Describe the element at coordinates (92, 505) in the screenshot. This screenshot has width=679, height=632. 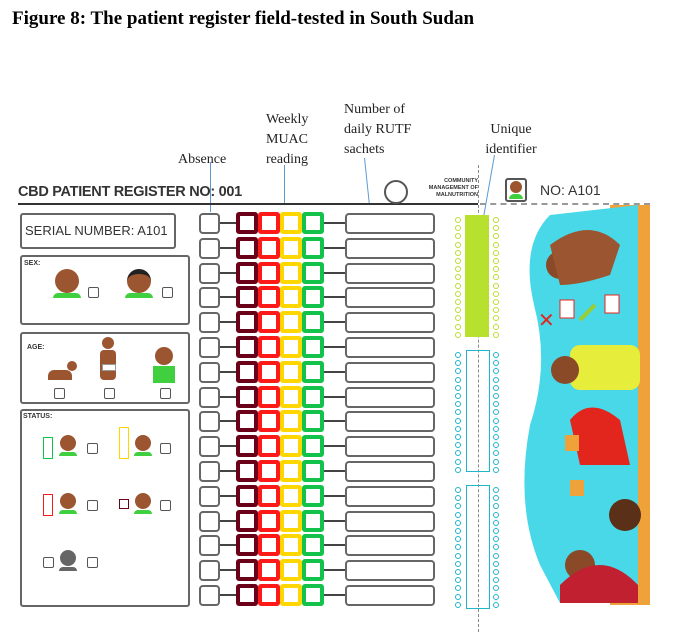
I see `status-severe-checkbox` at that location.